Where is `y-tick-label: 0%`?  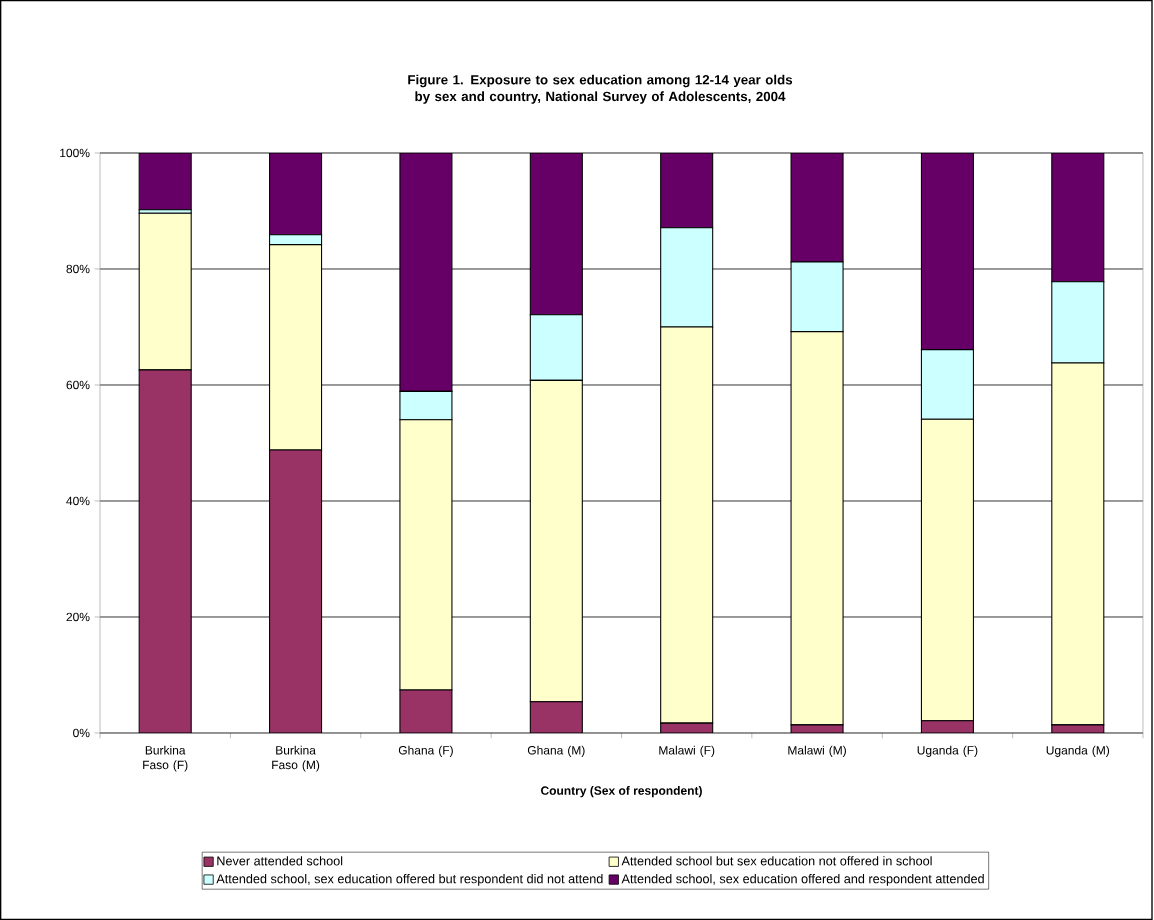
y-tick-label: 0% is located at coordinates (81, 733).